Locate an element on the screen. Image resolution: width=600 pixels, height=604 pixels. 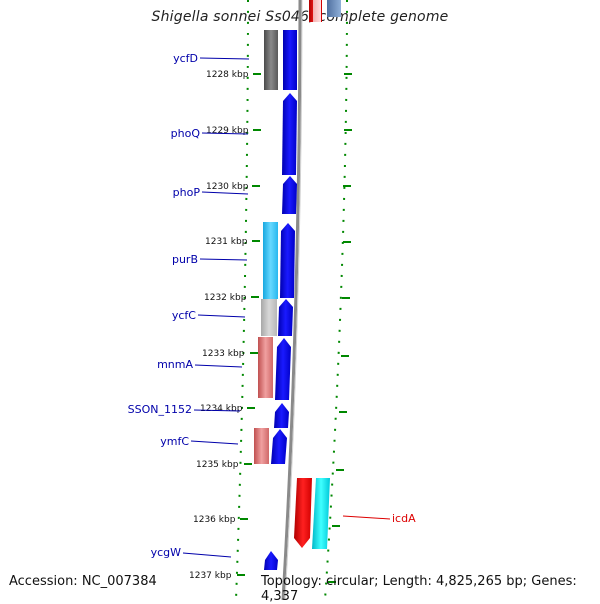
genome-backbone-highlight is located at coordinates (293, 300).